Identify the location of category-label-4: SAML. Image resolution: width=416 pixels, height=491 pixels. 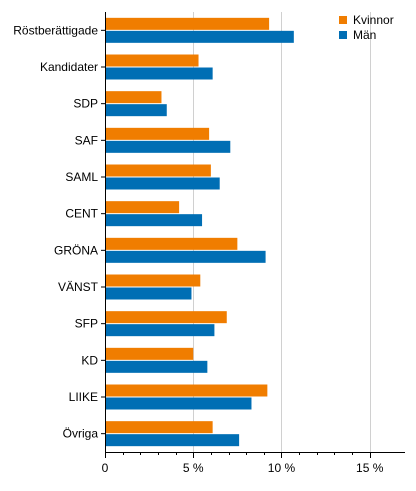
(81, 177).